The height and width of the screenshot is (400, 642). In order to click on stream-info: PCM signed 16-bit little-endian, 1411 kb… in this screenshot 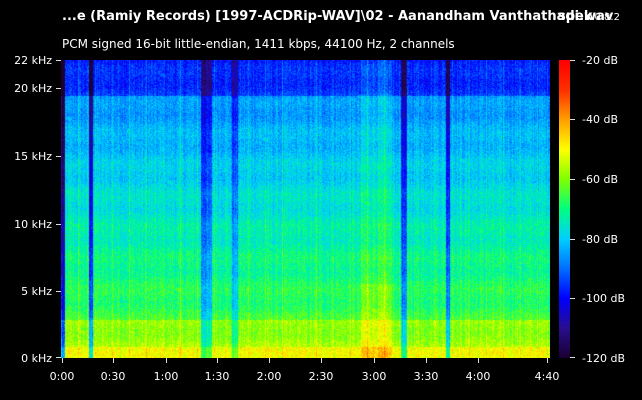, I will do `click(258, 44)`.